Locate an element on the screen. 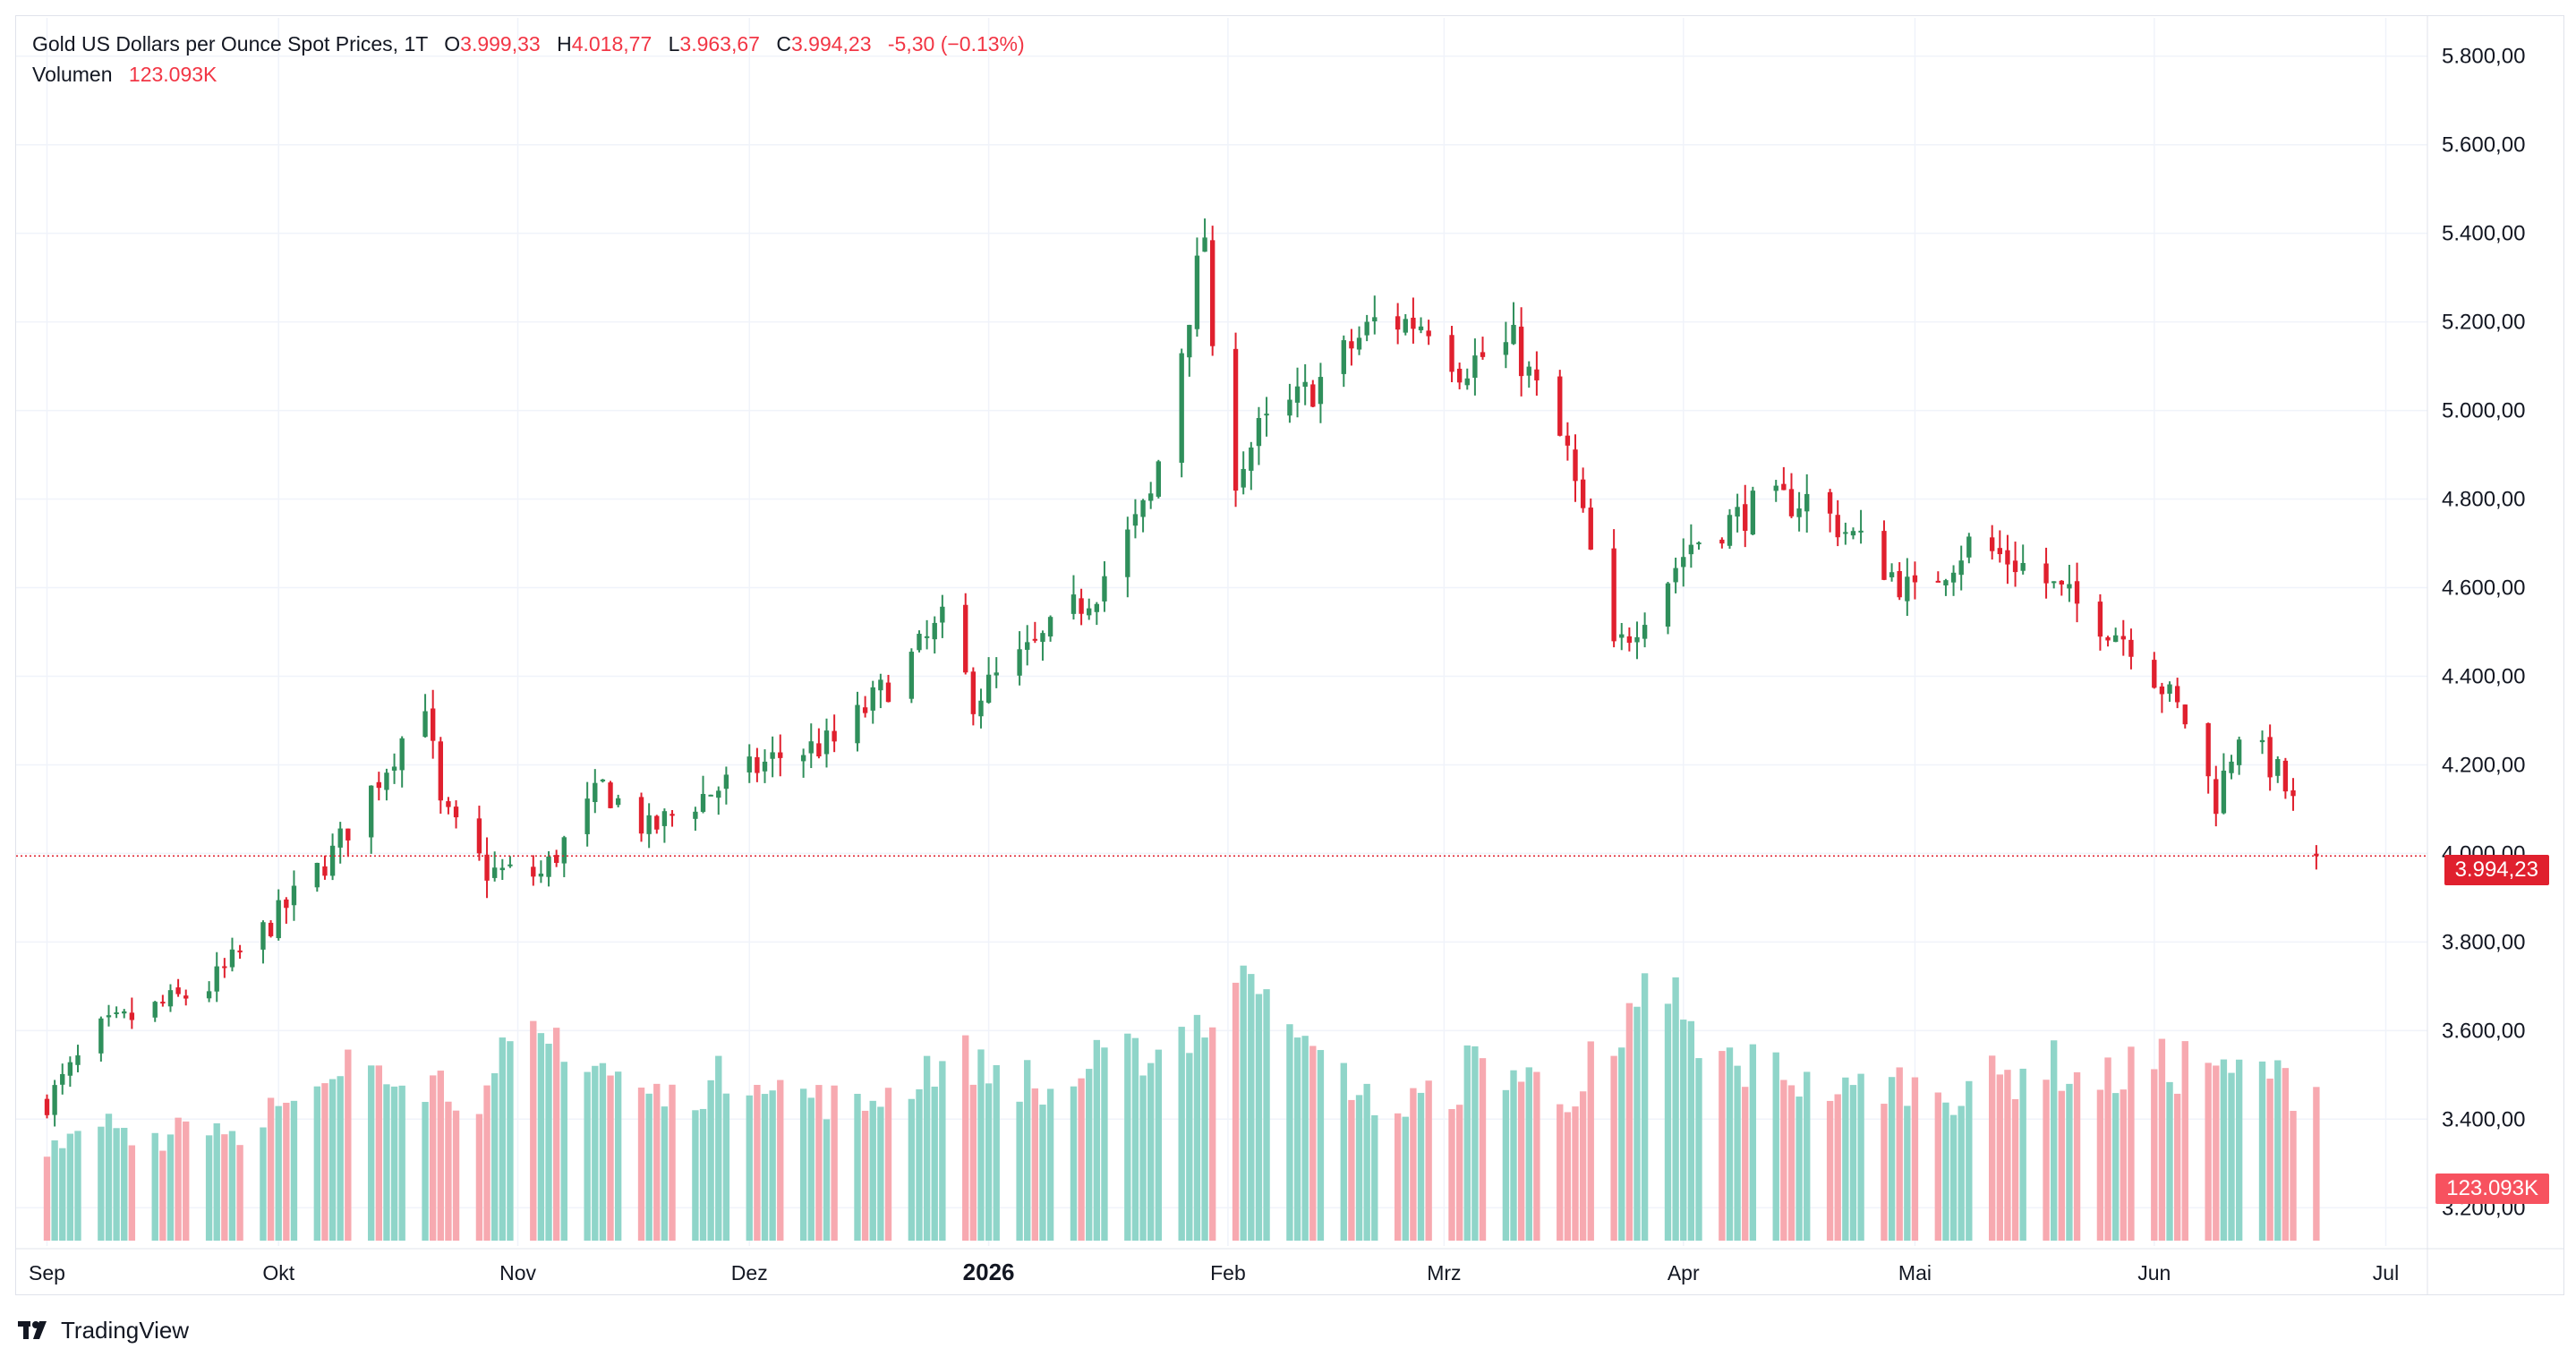  x-tick-label: Sep is located at coordinates (47, 1273).